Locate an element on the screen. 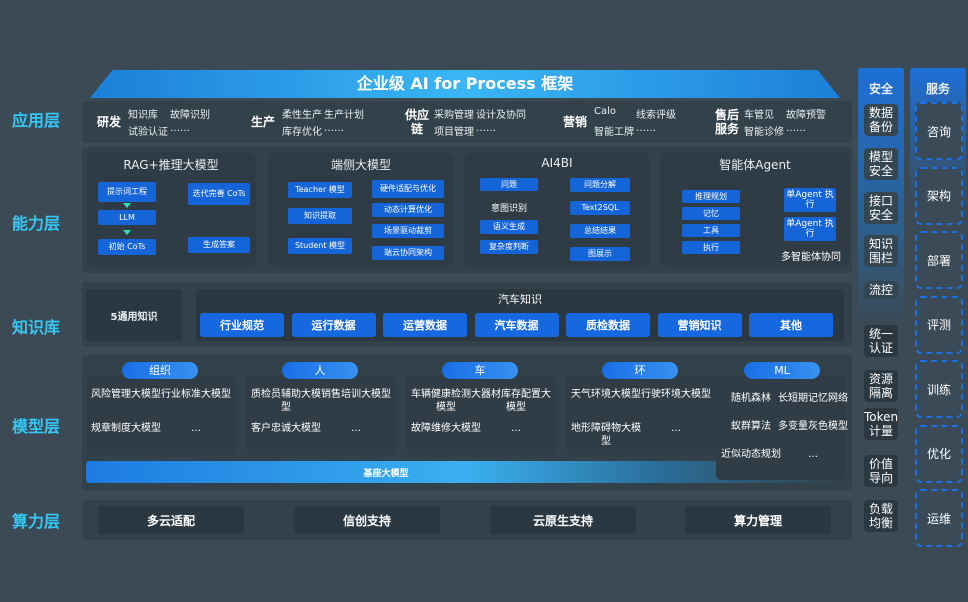 This screenshot has width=968, height=602. base-model: 基座大模型 is located at coordinates (386, 474).